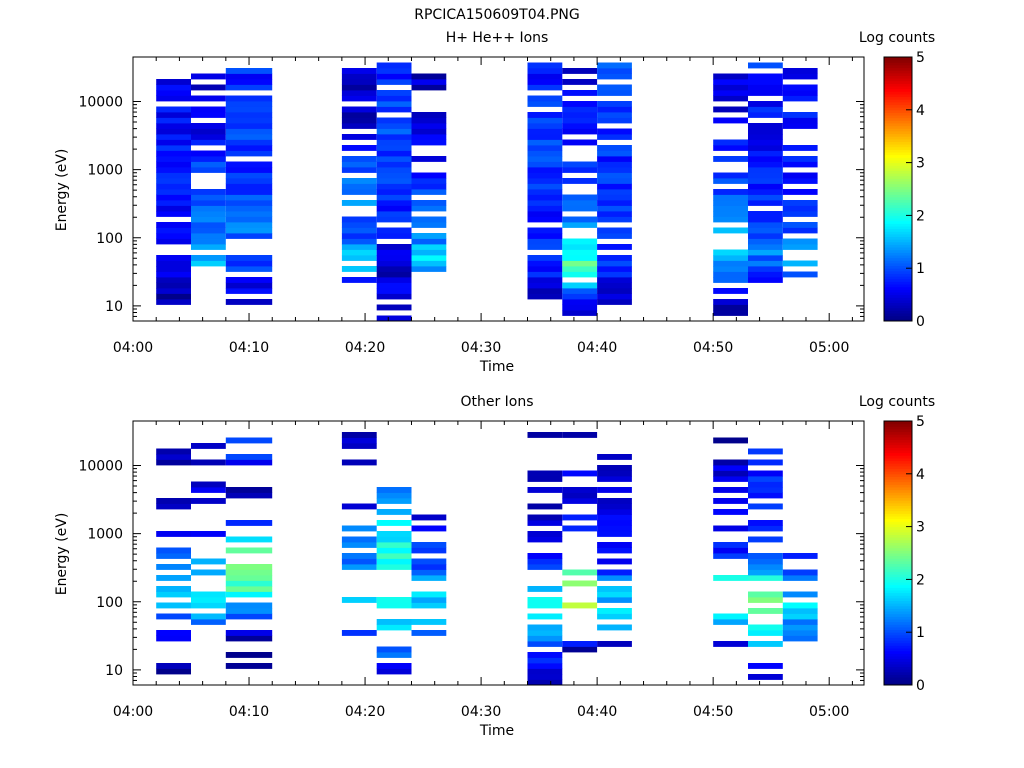 Image resolution: width=1024 pixels, height=768 pixels. Describe the element at coordinates (496, 15) in the screenshot. I see `figure-title: RPCICA150609T04.PNG` at that location.